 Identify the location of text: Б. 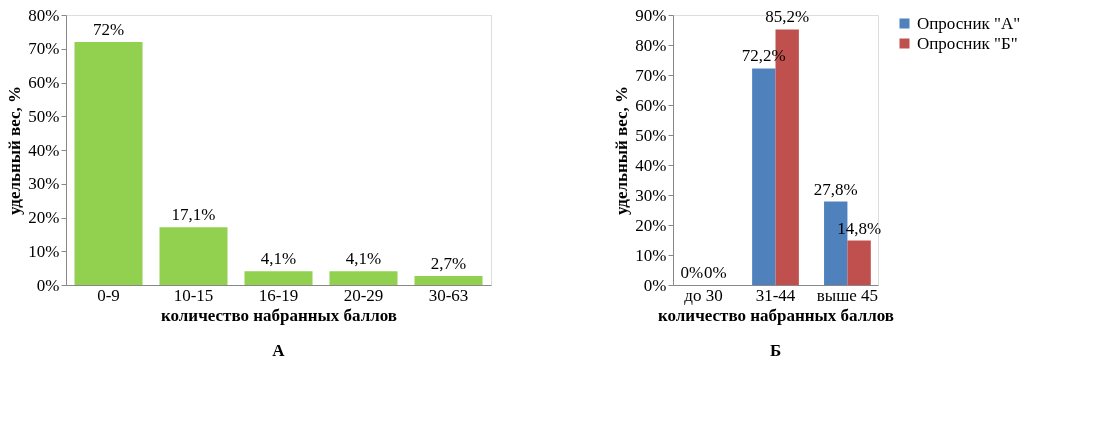
(775, 350).